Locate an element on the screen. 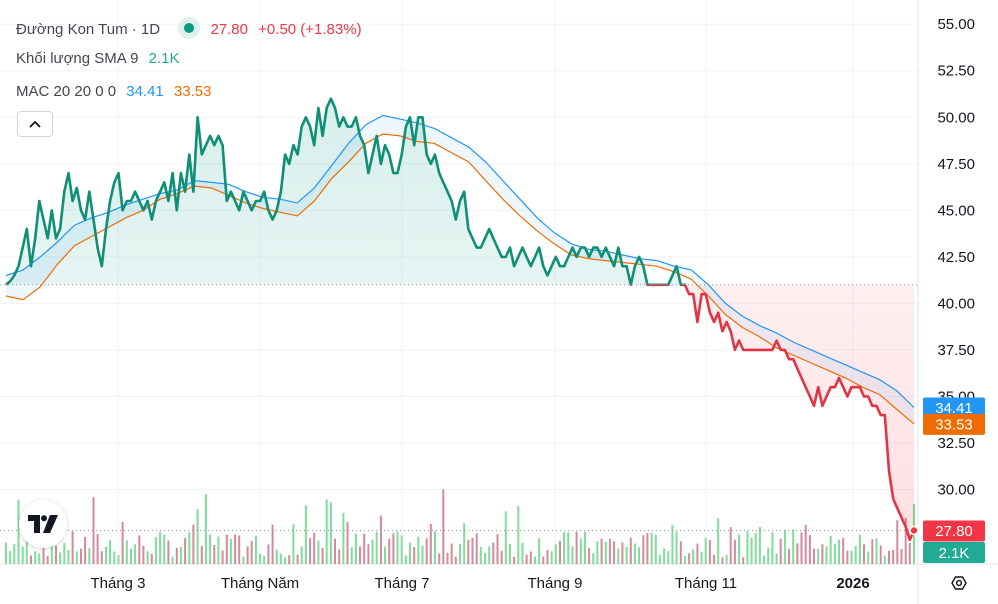 The image size is (998, 604). x-tick-label: Tháng Năm is located at coordinates (260, 583).